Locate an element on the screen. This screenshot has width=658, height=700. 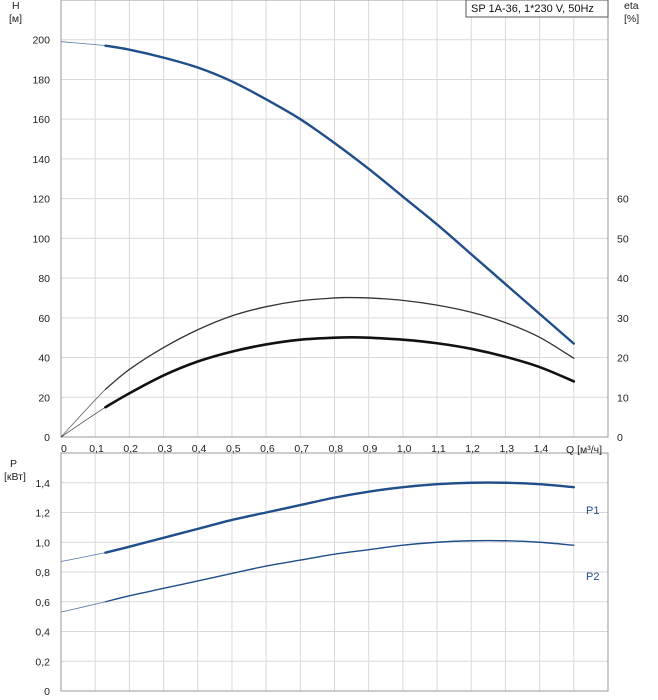
x-tick-label: 1,4 is located at coordinates (541, 449).